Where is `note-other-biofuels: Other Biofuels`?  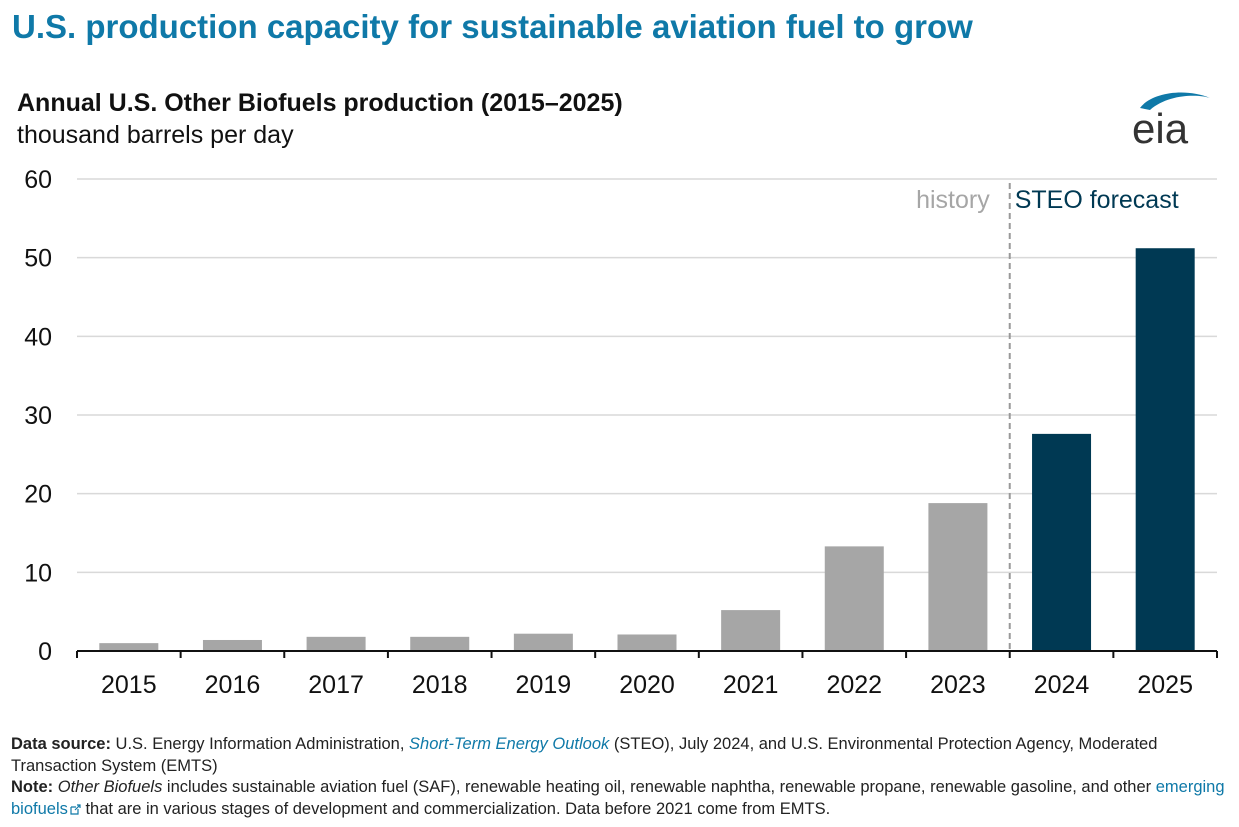
note-other-biofuels: Other Biofuels is located at coordinates (110, 787).